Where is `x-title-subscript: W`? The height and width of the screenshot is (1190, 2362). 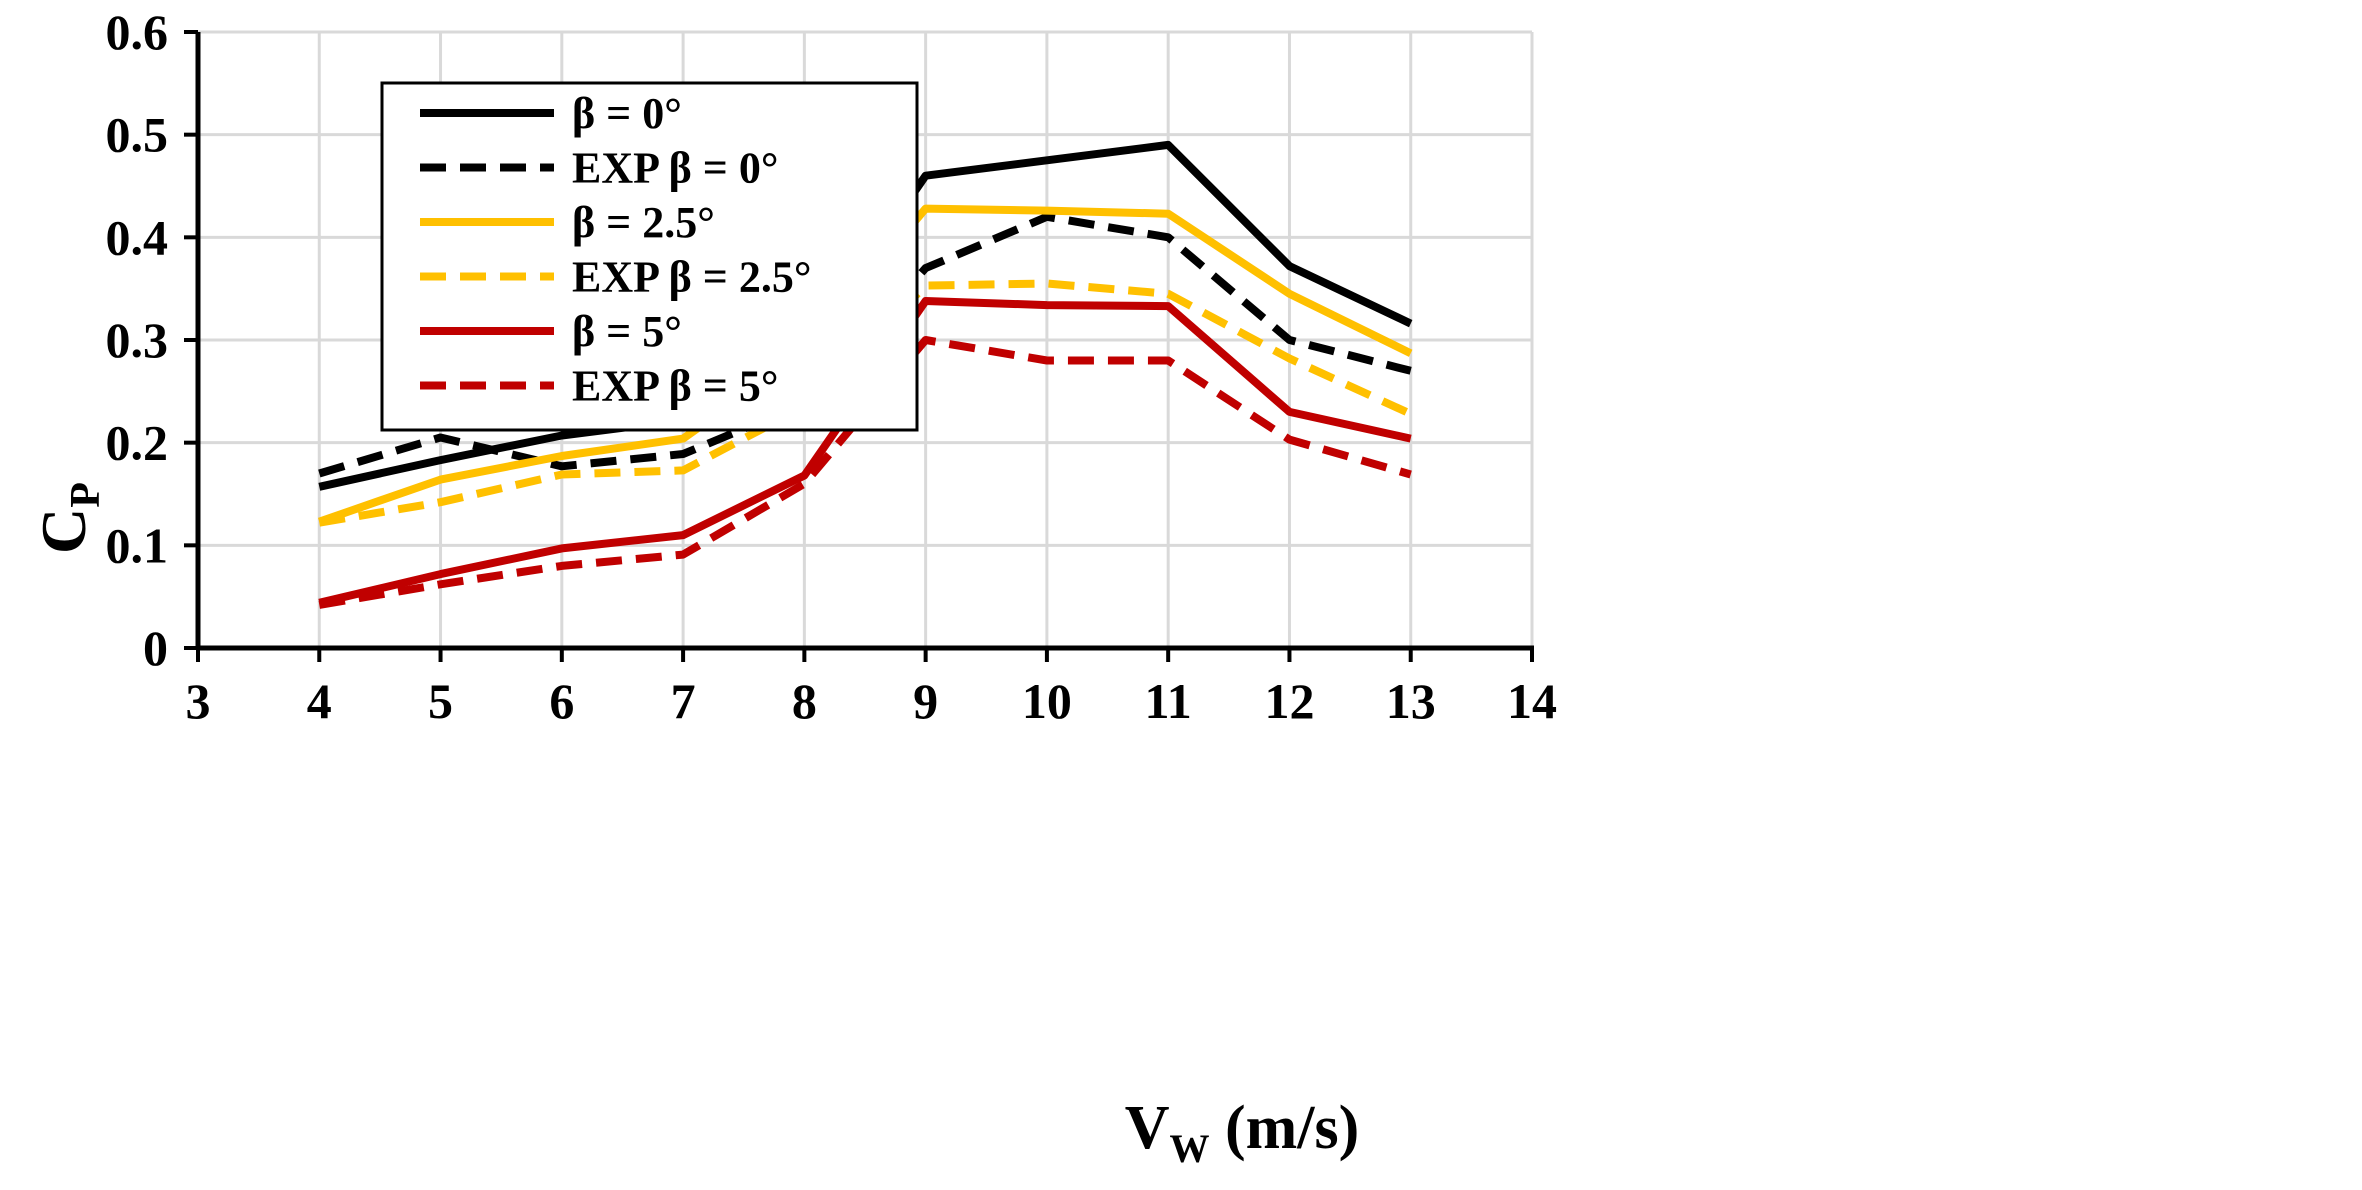
x-title-subscript: W is located at coordinates (1189, 1148).